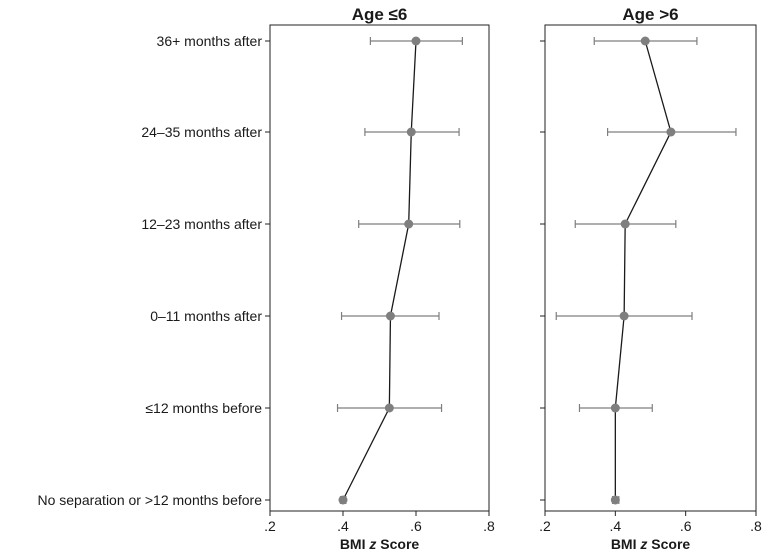 Image resolution: width=763 pixels, height=558 pixels. I want to click on category-label: No separation or >12 months before, so click(149, 500).